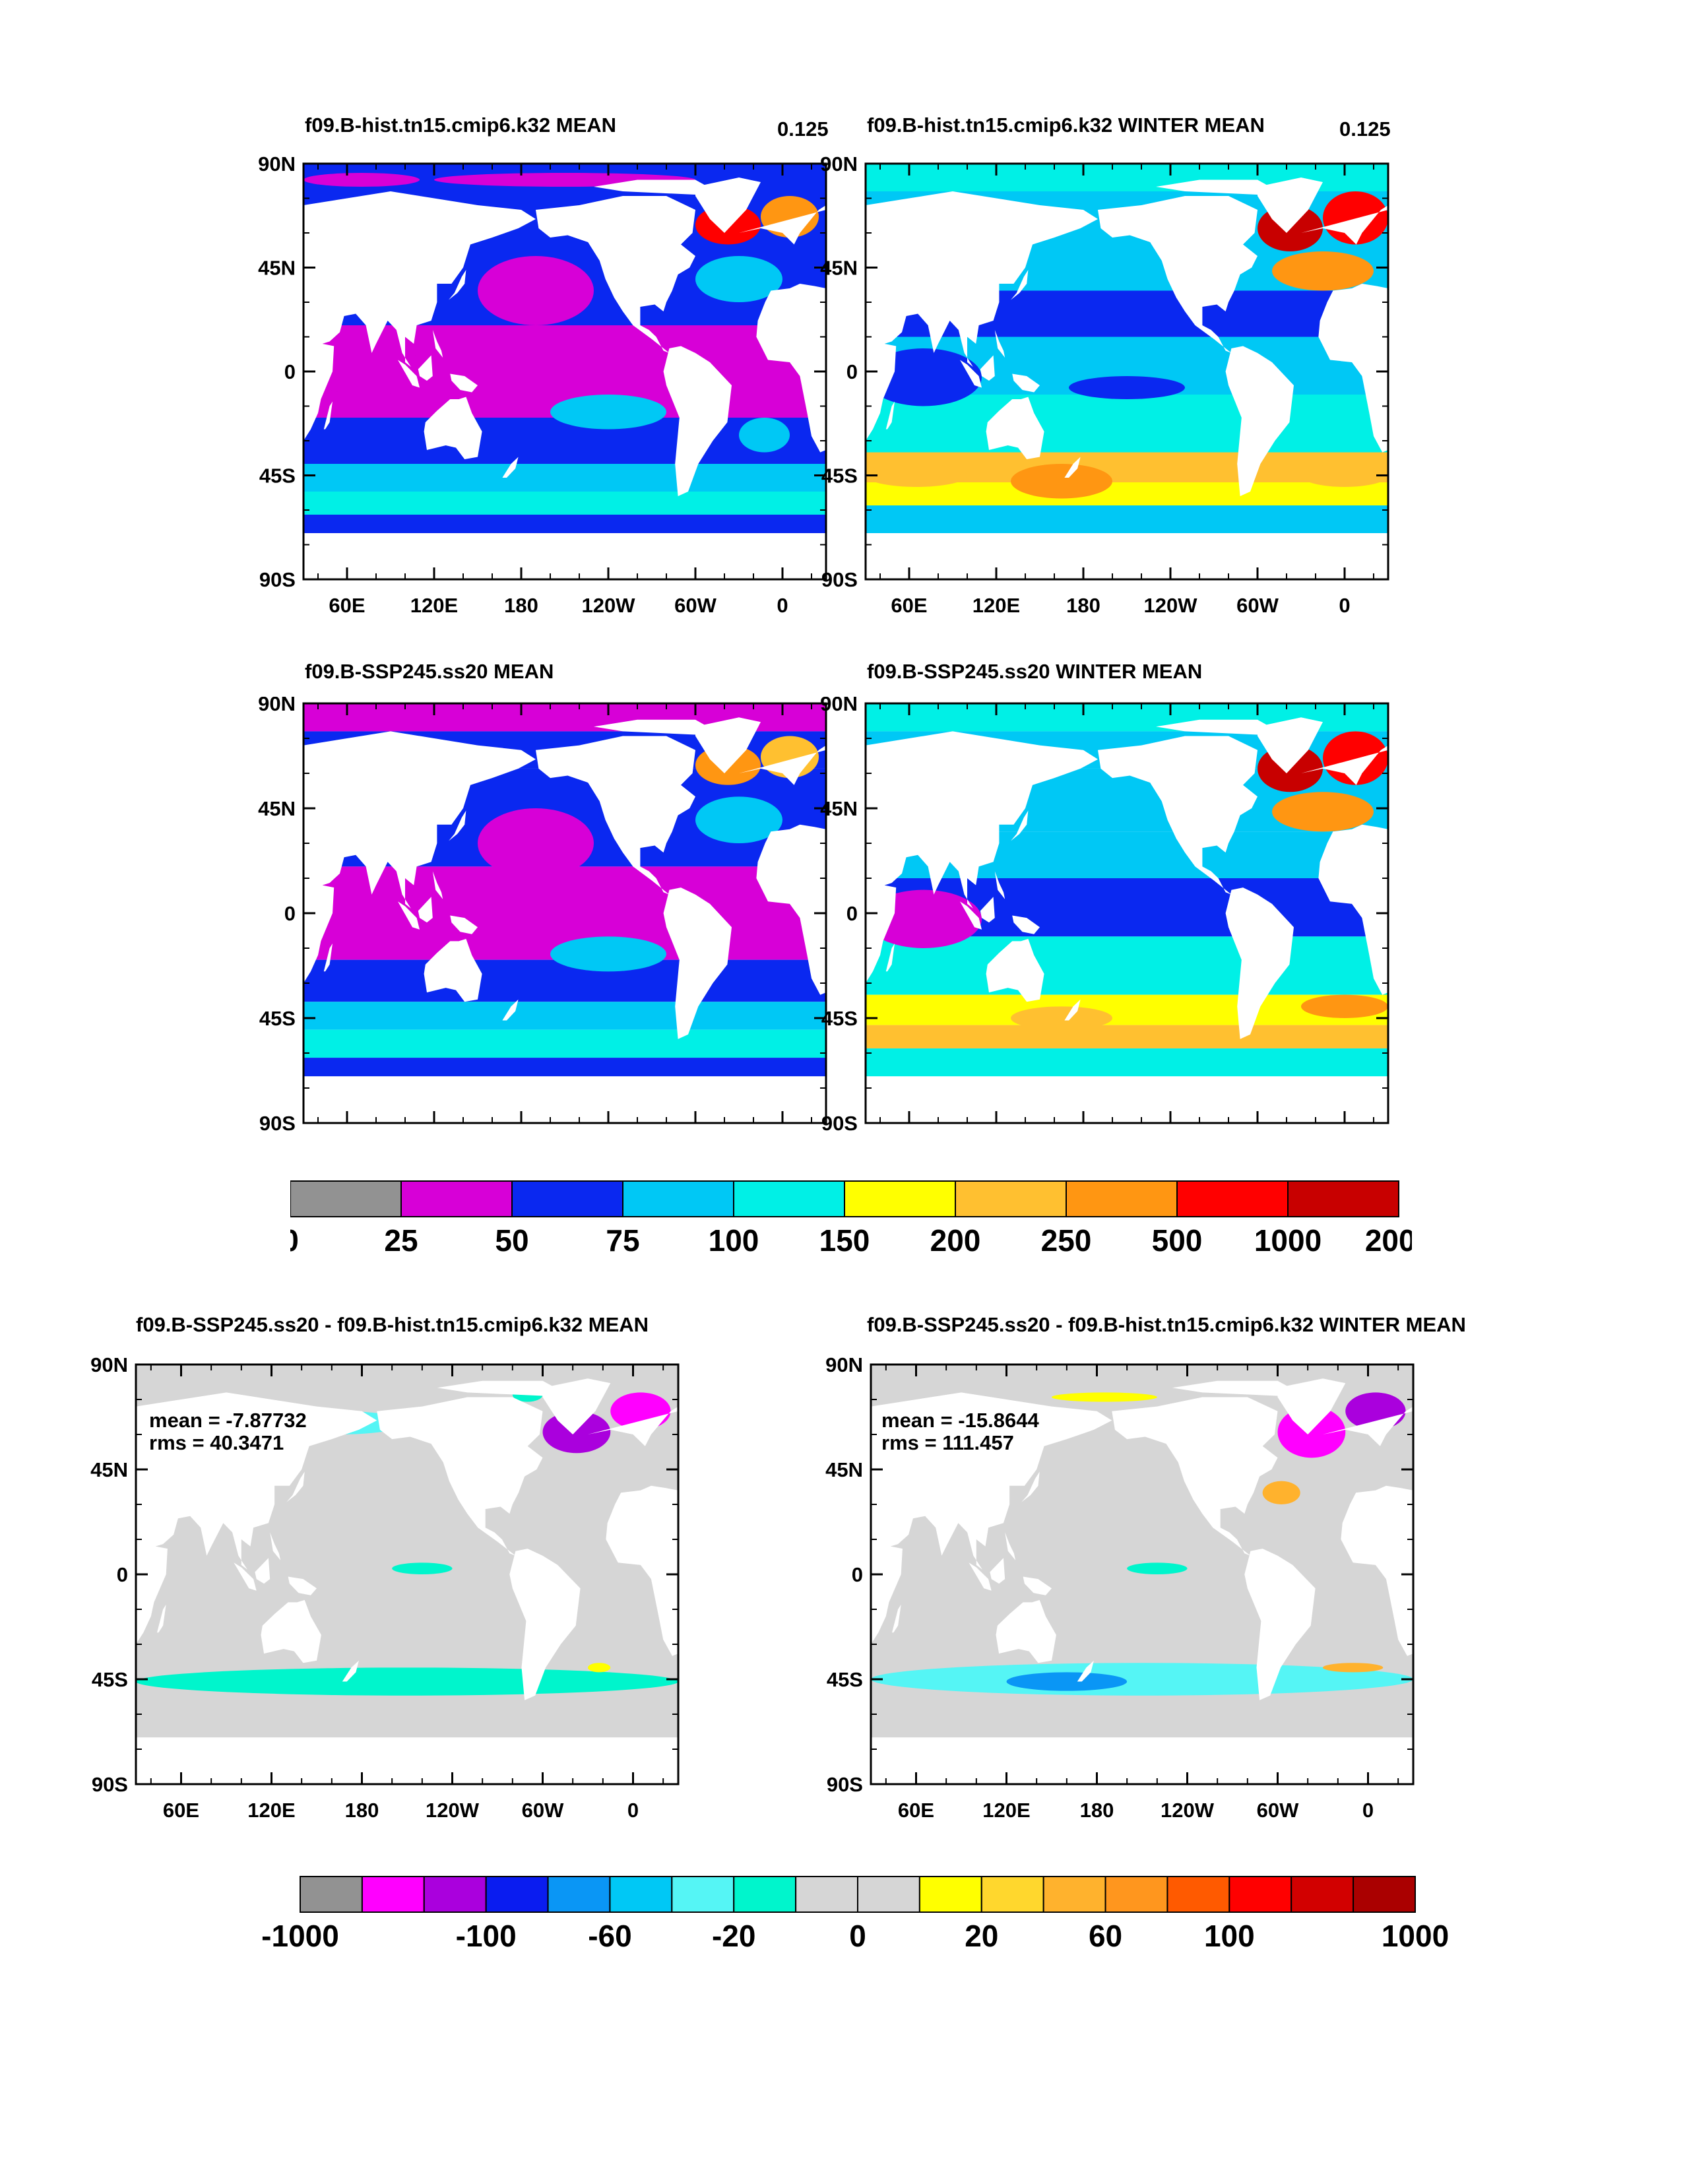 This screenshot has width=1689, height=2184. I want to click on map-panel-difference-mean: 90N 45N 0 45S 90S 60E 120E 180 120W 60W 0, so click(385, 1587).